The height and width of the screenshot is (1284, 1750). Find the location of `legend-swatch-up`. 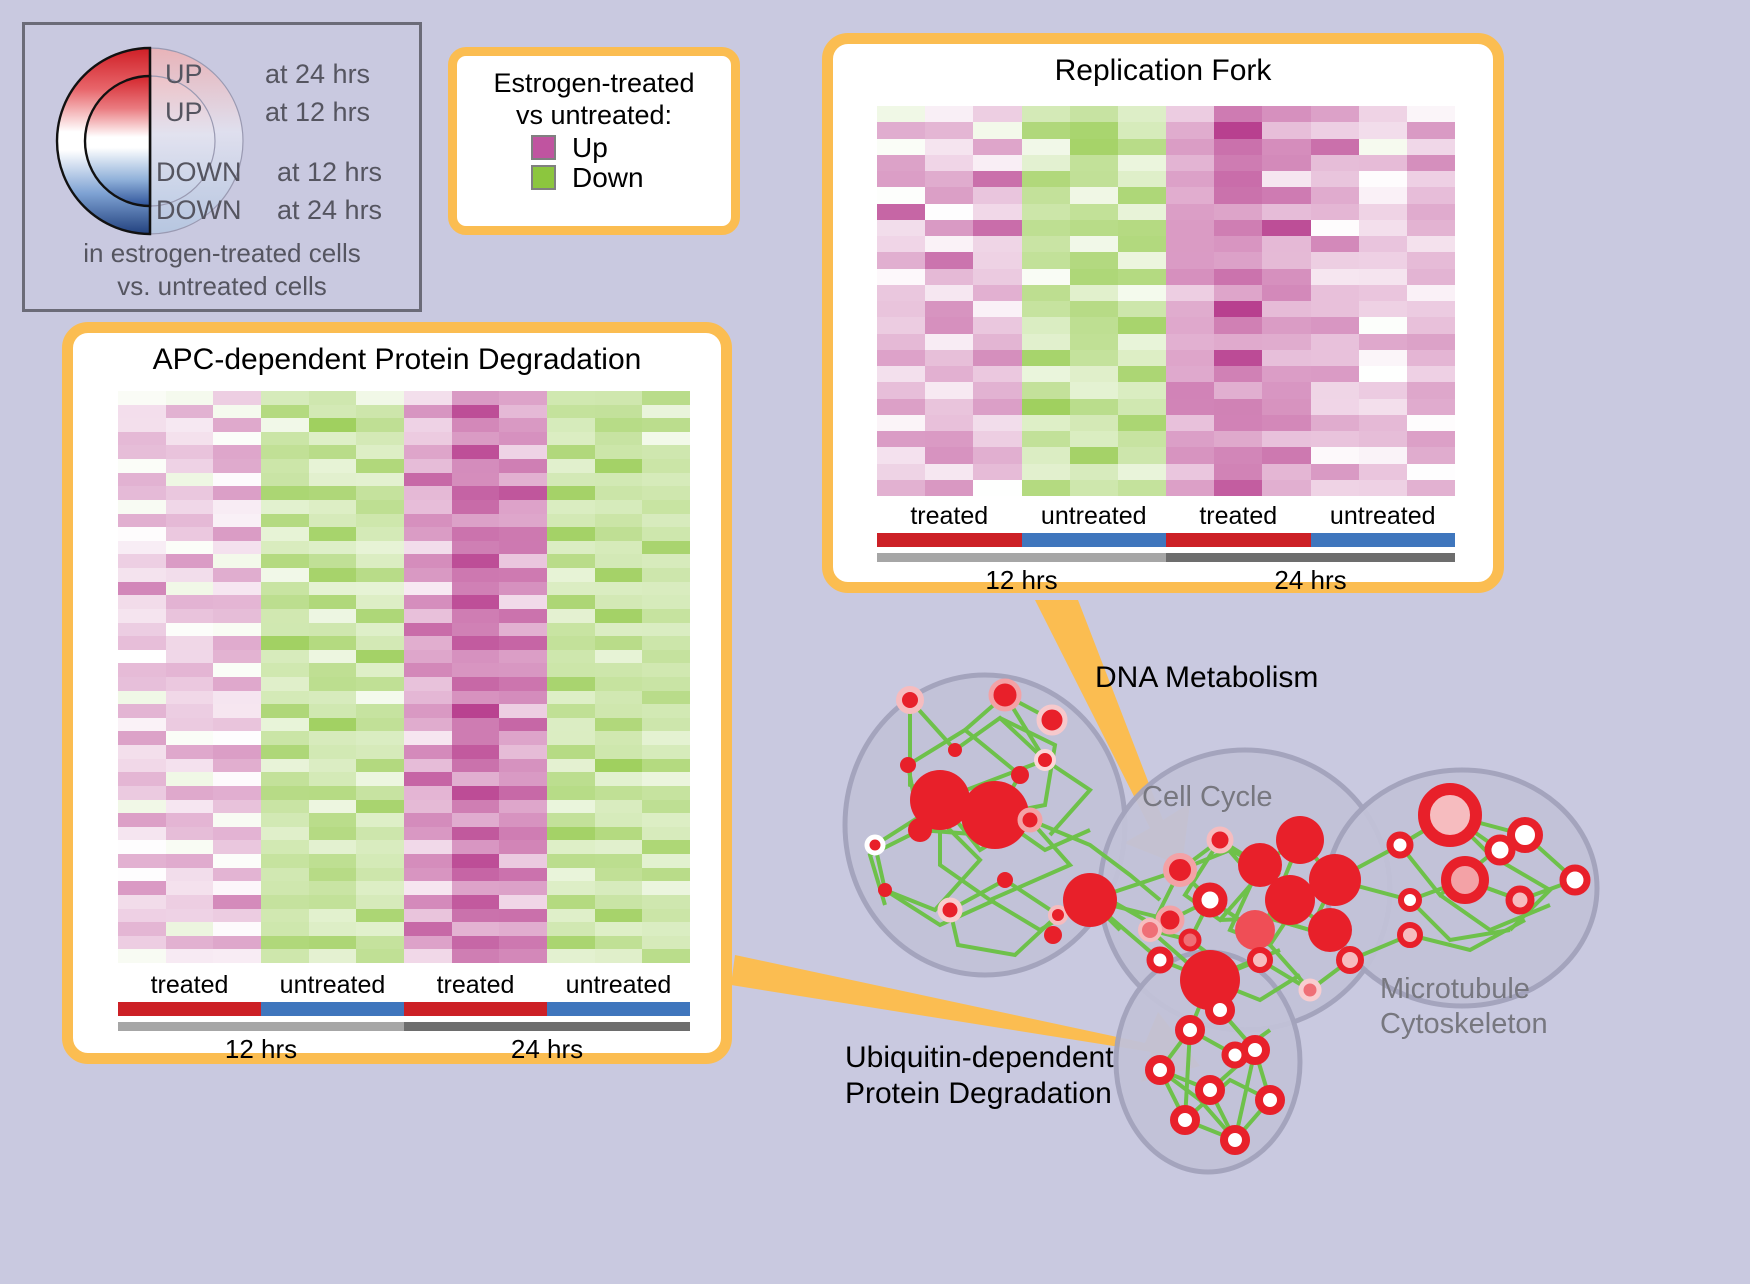

legend-swatch-up is located at coordinates (543, 148).